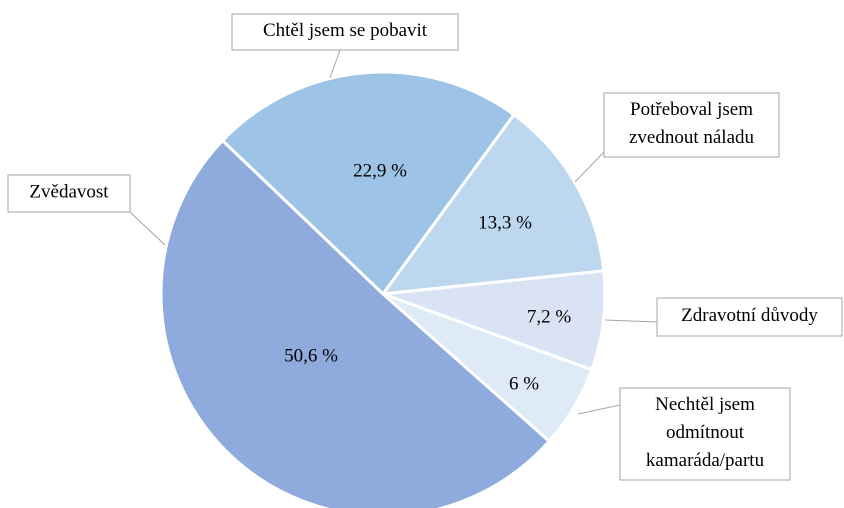 This screenshot has width=844, height=508. Describe the element at coordinates (705, 460) in the screenshot. I see `category-label-line: kamaráda/partu` at that location.